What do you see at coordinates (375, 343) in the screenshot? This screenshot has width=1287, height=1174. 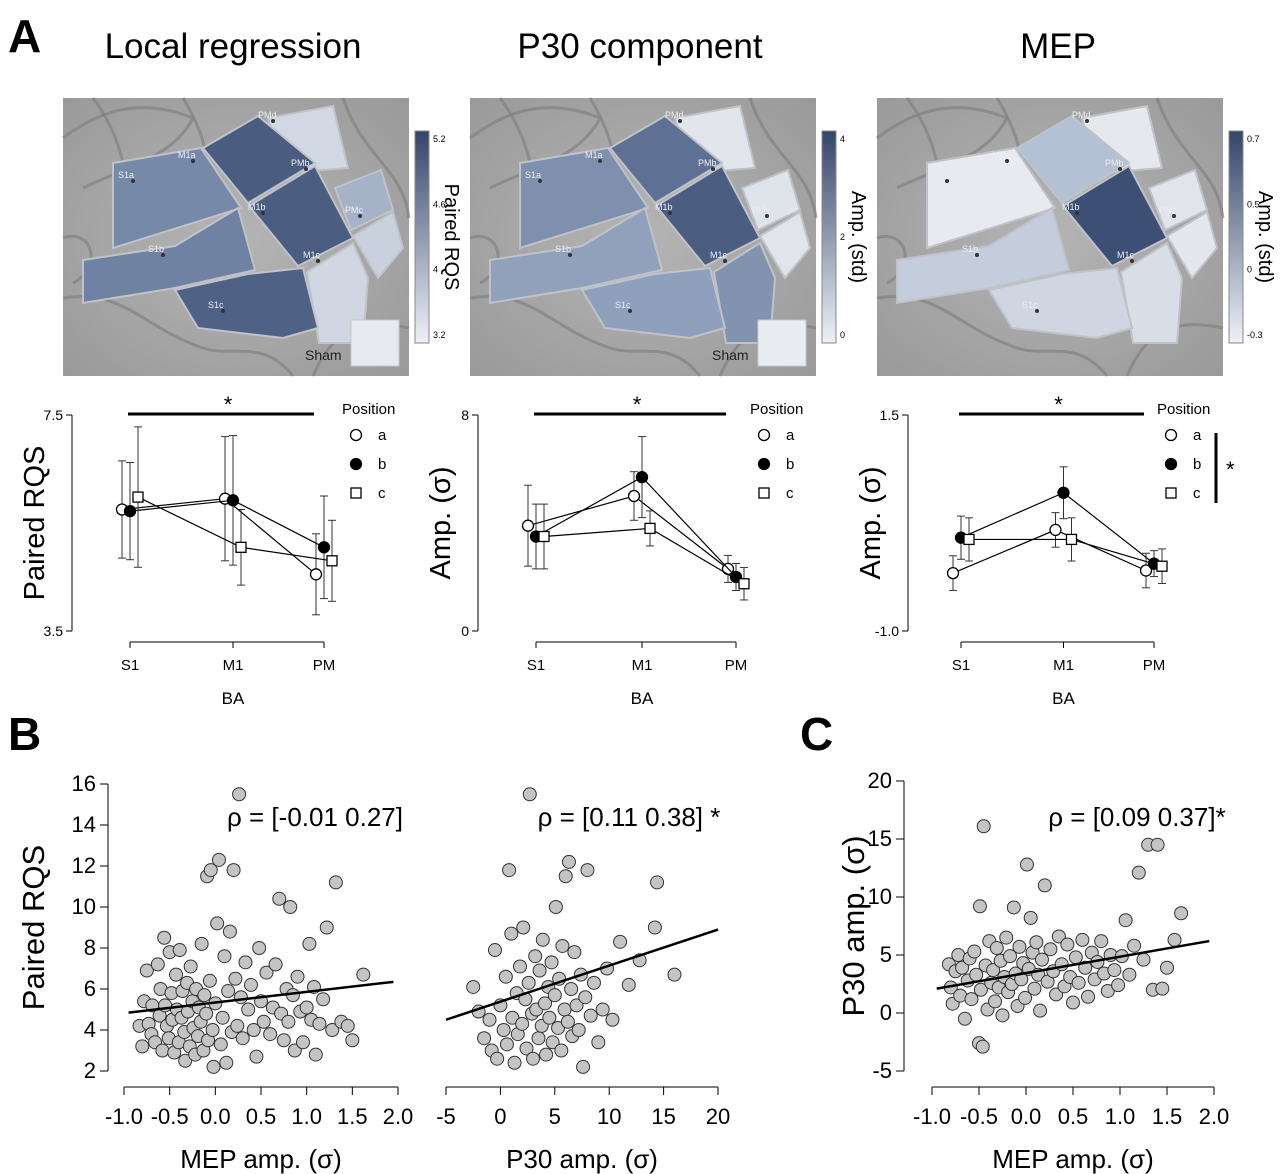 I see `sham-patch` at bounding box center [375, 343].